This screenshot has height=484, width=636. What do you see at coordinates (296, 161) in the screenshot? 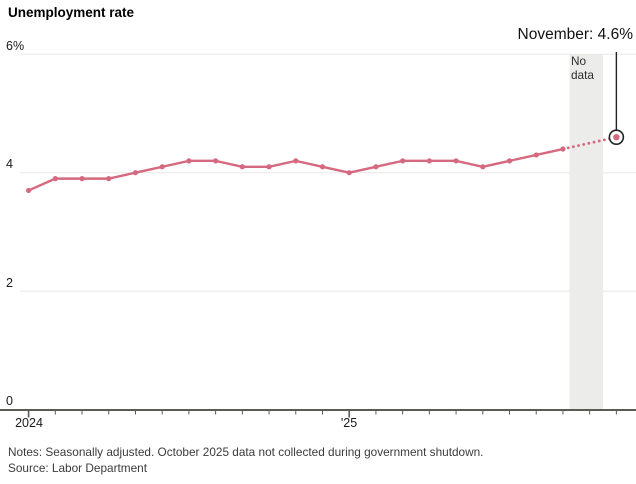
I see `data-point-nov-2024` at bounding box center [296, 161].